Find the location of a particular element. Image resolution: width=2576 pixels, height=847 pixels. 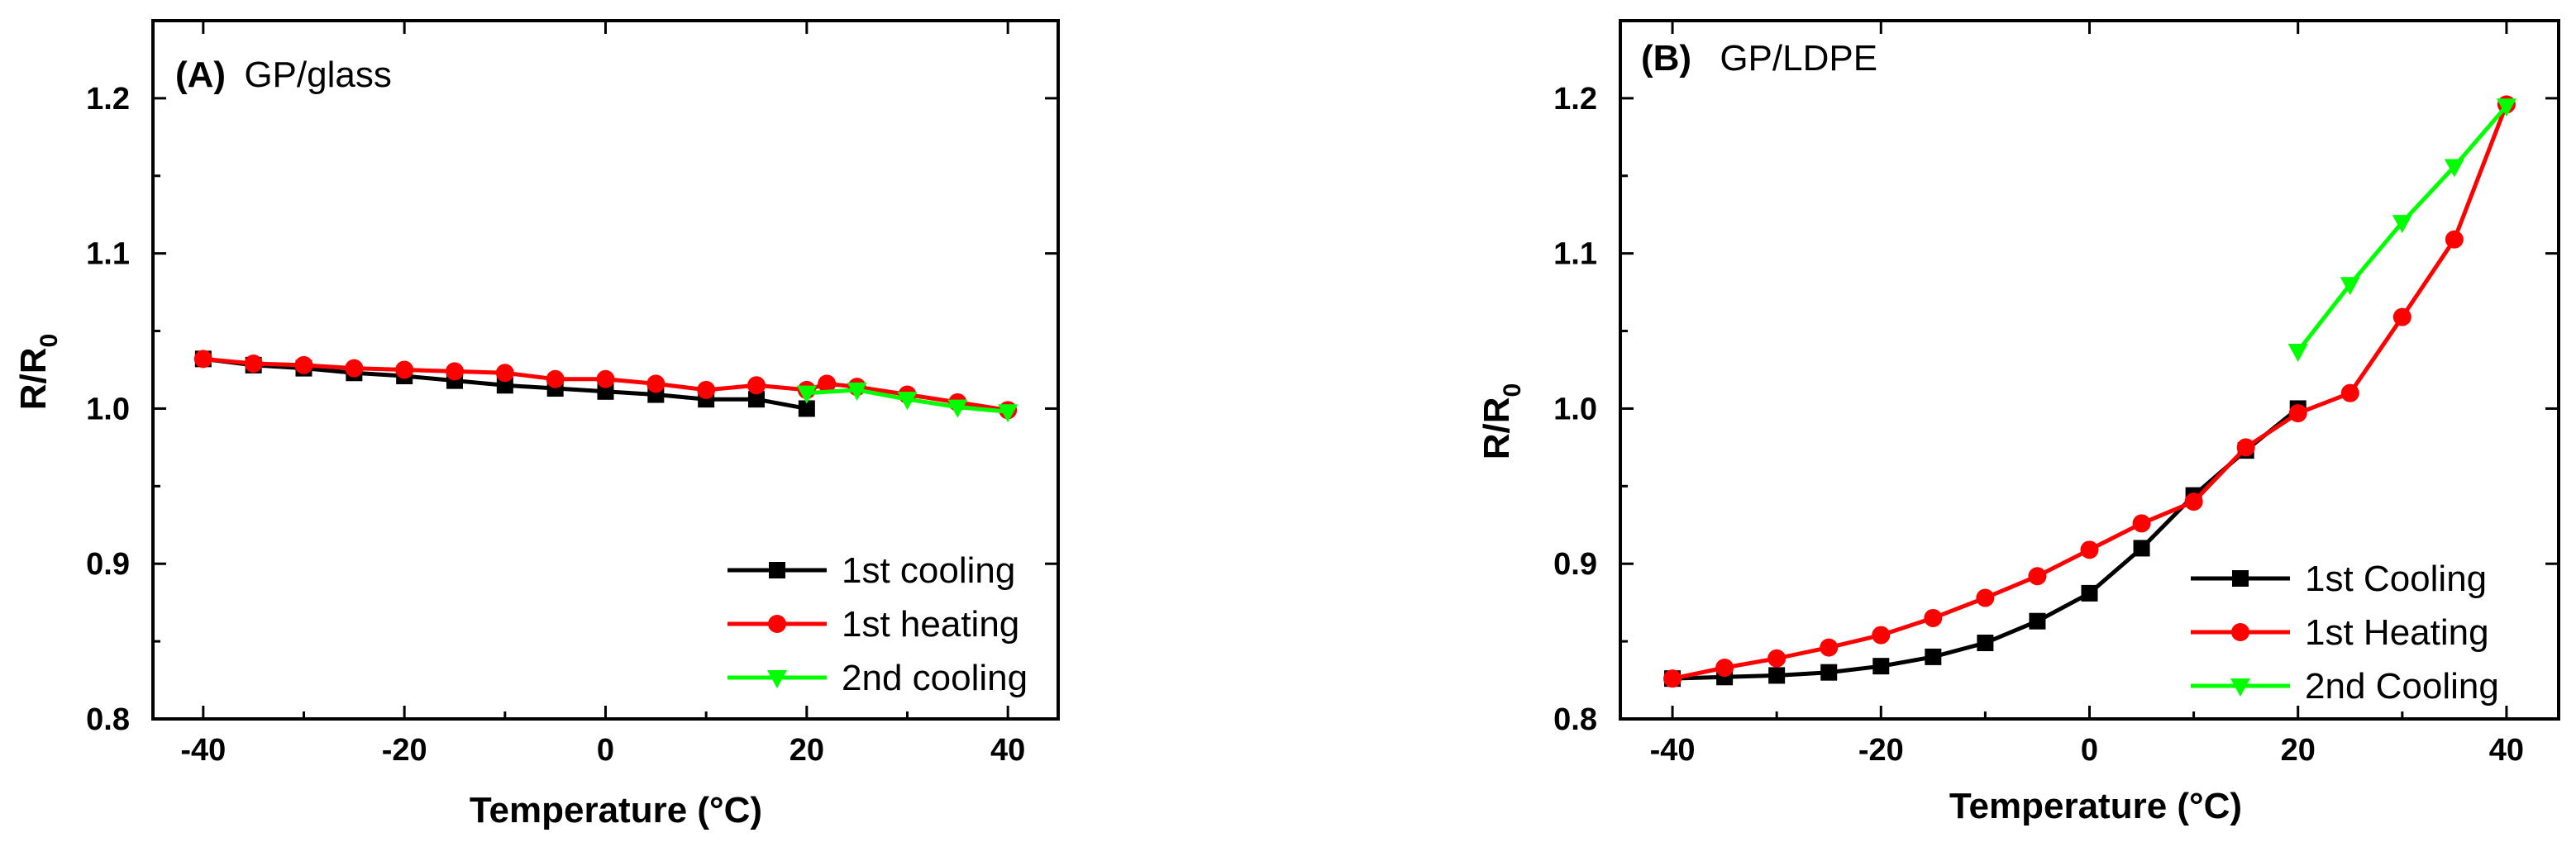

legend: 1st cooling 1st heating 2nd cooling is located at coordinates (877, 624).